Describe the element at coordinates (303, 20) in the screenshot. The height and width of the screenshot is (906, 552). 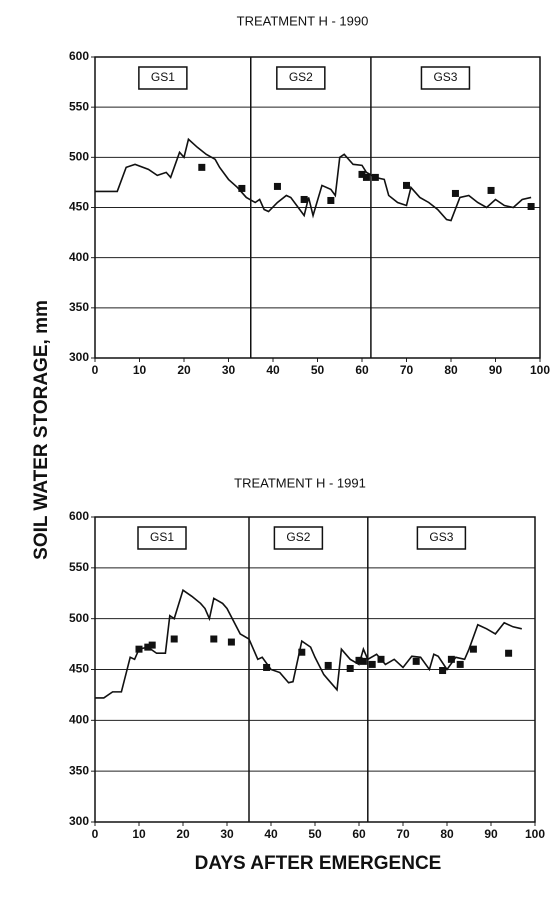
I see `chart-title: TREATMENT H - 1990` at that location.